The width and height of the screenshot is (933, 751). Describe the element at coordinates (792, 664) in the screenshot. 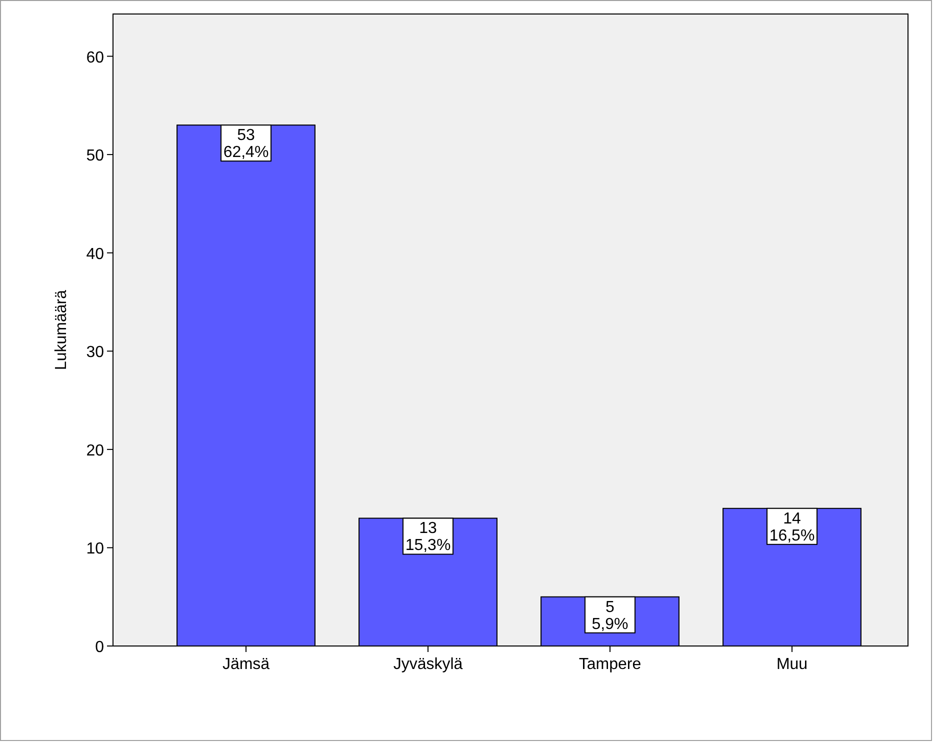

I see `x-tick-label: Muu` at that location.